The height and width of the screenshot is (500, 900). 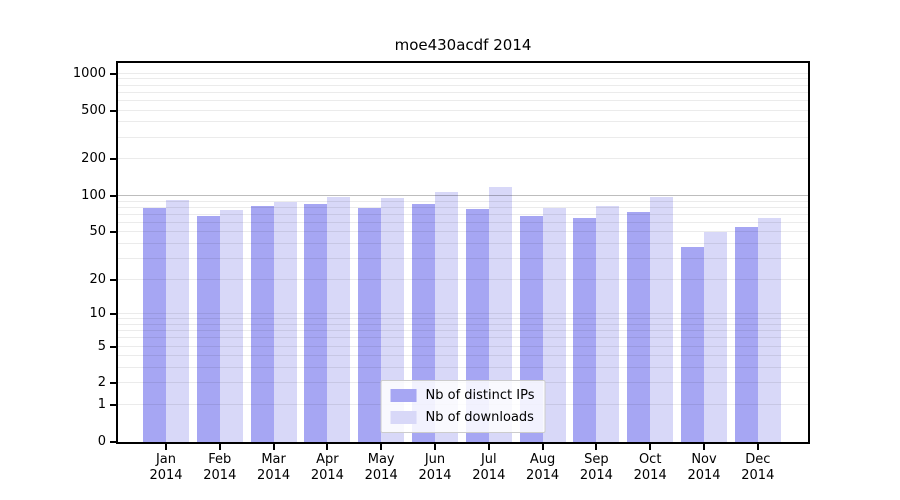 What do you see at coordinates (97, 314) in the screenshot?
I see `y-tick-label-10: 10` at bounding box center [97, 314].